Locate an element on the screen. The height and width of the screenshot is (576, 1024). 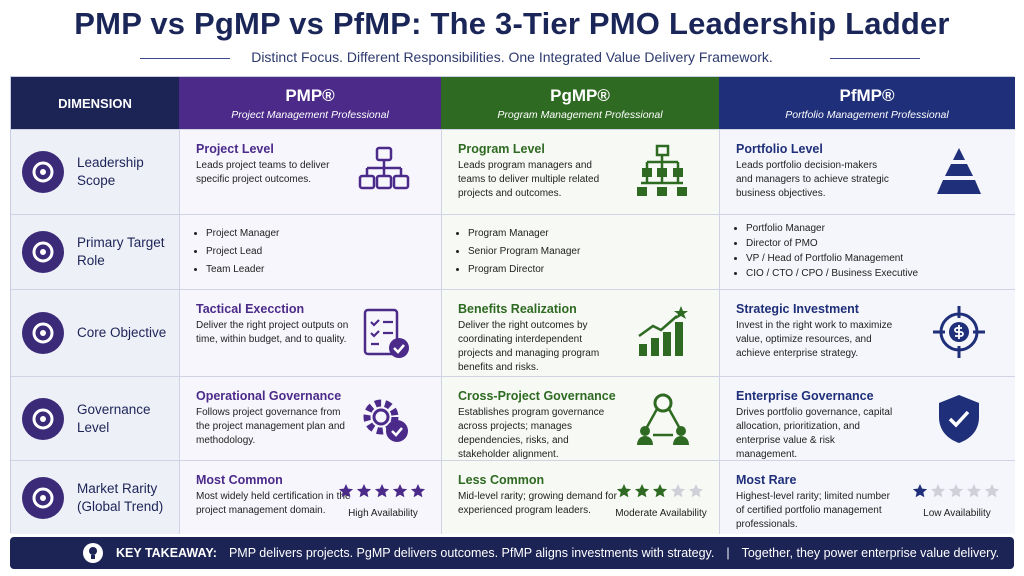
role-item: VP / Head of Portfolio Management is located at coordinates (880, 258).